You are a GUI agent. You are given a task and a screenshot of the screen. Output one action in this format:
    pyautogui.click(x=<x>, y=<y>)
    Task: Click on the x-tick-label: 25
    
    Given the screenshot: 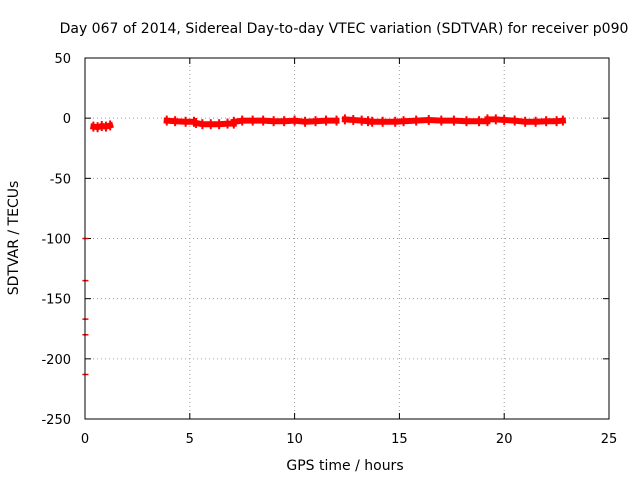 What is the action you would take?
    pyautogui.click(x=609, y=439)
    